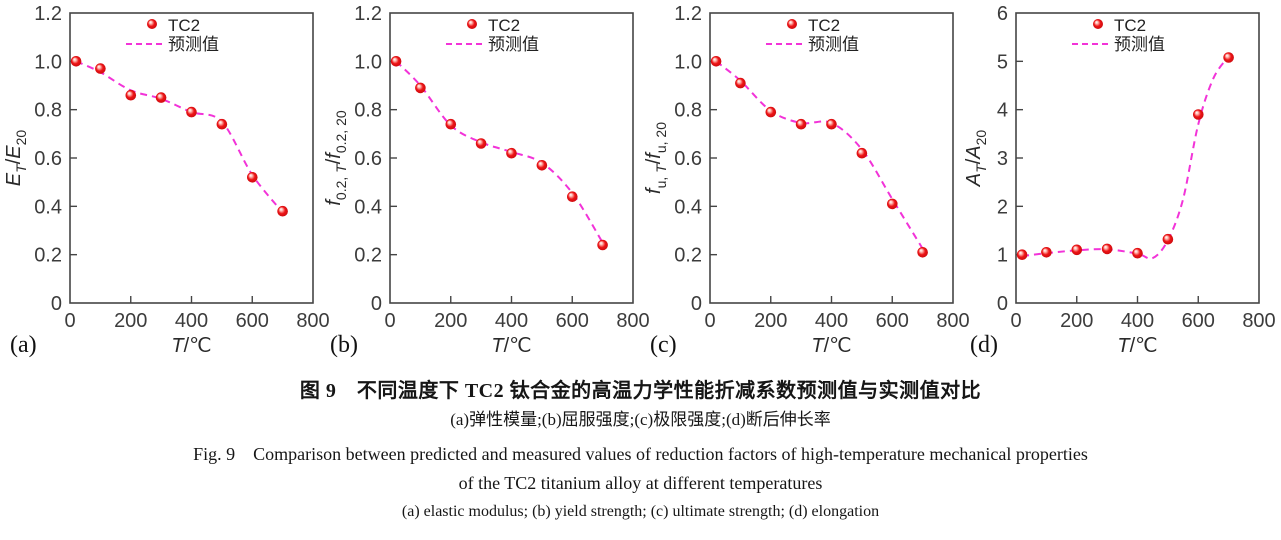  What do you see at coordinates (663, 345) in the screenshot?
I see `panel-label: (c)` at bounding box center [663, 345].